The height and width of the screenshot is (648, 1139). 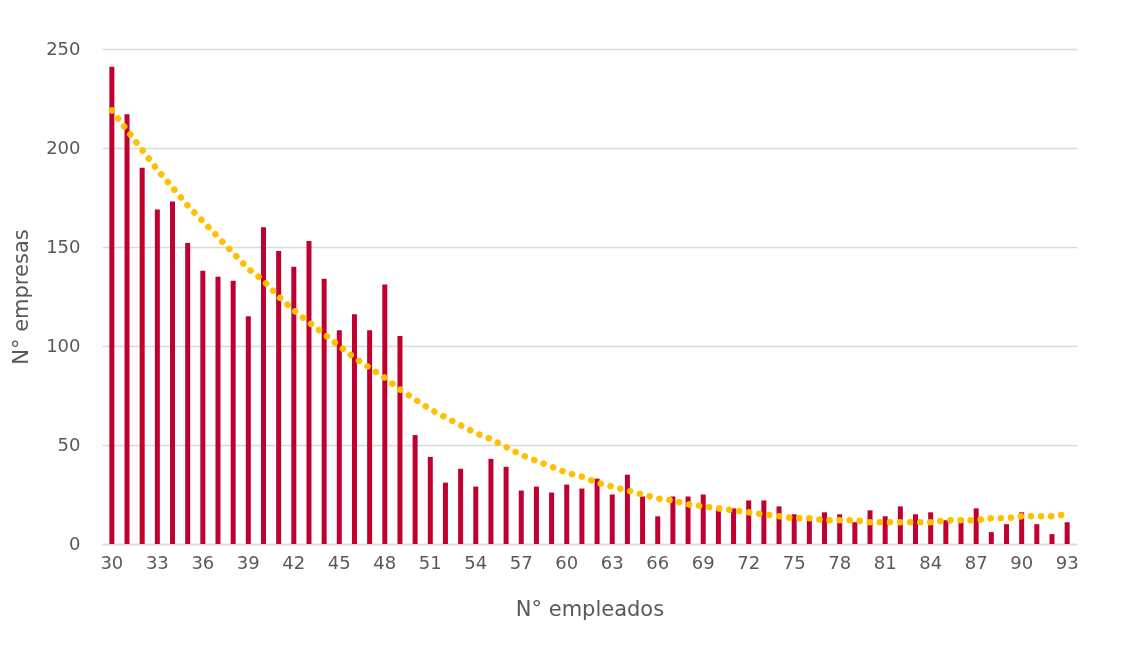 What do you see at coordinates (658, 562) in the screenshot?
I see `x-tick-label: 66` at bounding box center [658, 562].